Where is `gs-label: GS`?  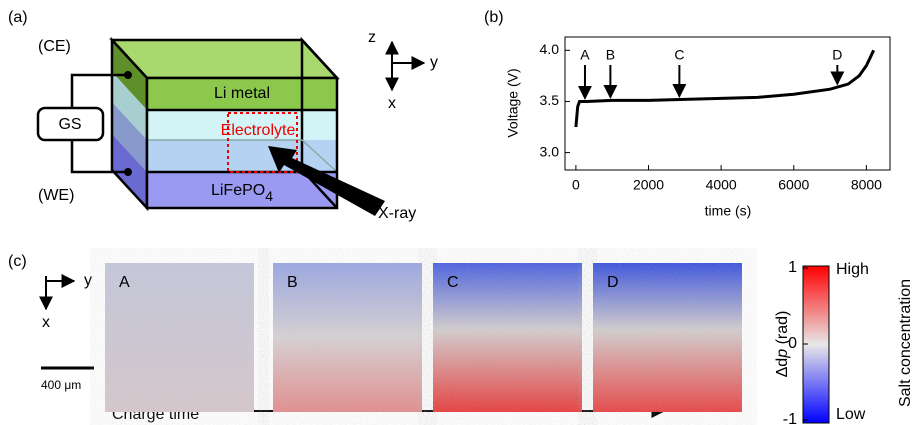 gs-label: GS is located at coordinates (69, 124).